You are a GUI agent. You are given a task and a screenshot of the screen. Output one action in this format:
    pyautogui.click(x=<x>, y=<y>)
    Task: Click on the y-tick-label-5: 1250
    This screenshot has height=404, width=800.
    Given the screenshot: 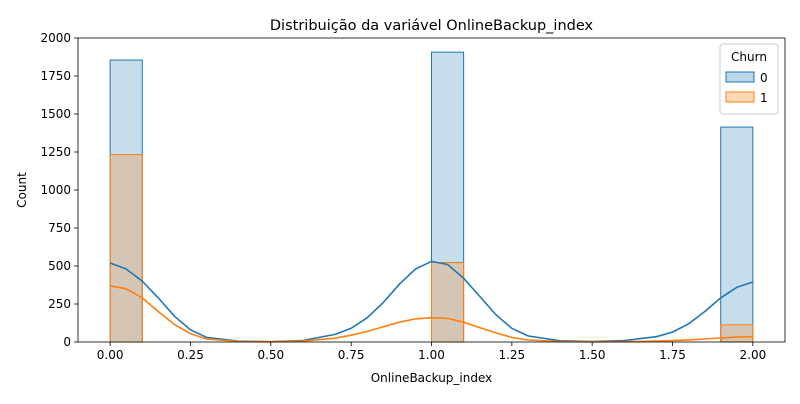 What is the action you would take?
    pyautogui.click(x=55, y=152)
    